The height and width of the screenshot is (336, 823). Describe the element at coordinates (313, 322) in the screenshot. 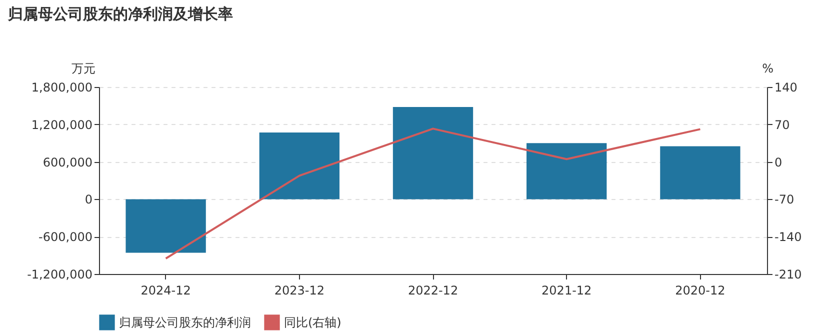

I see `legend-label: 同比(右轴)` at that location.